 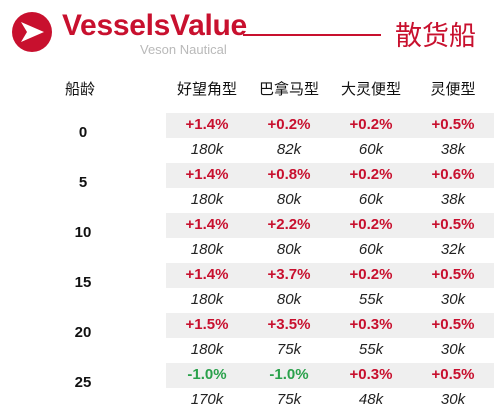 I want to click on table-row: +1.4% 180k +3.7% 80k +0.2% 55k +0.5% 30k, so click(x=330, y=288).